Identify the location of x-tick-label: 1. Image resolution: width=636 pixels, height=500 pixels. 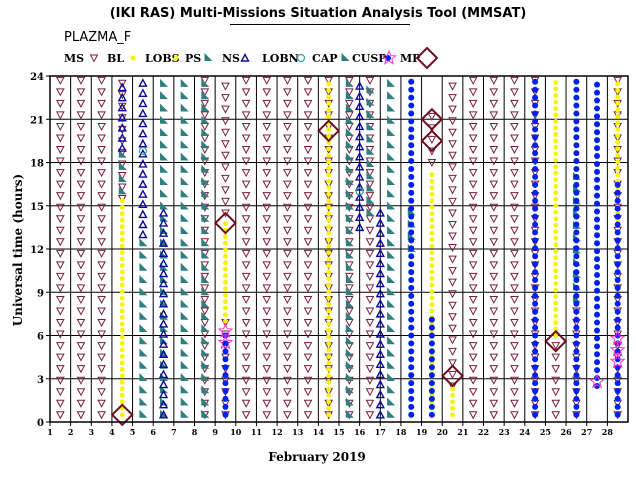
(50, 432).